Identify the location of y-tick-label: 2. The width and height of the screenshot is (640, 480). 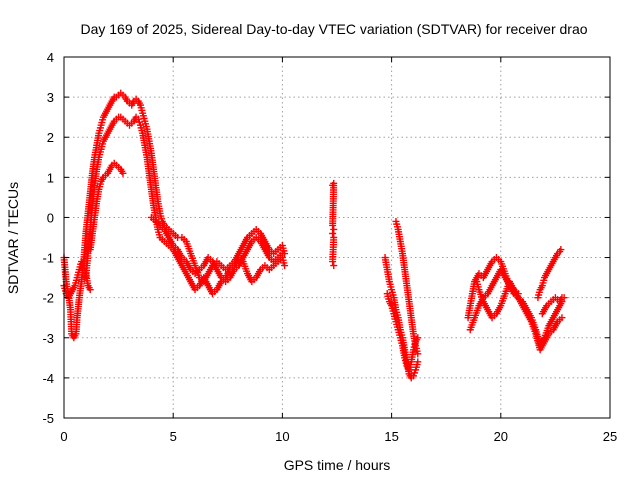
(50, 137).